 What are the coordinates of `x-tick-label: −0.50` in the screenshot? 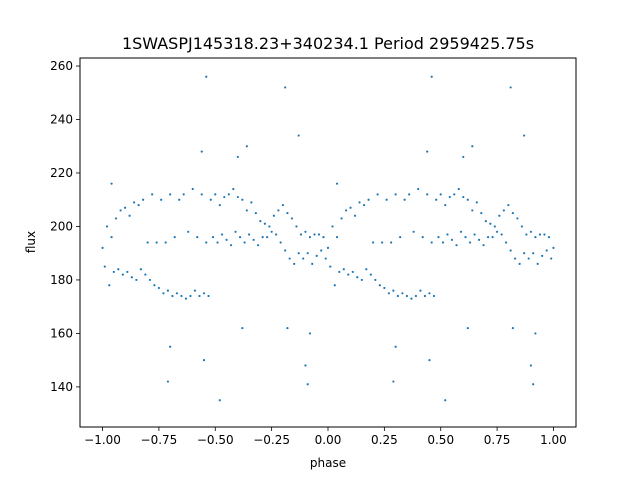 It's located at (215, 440).